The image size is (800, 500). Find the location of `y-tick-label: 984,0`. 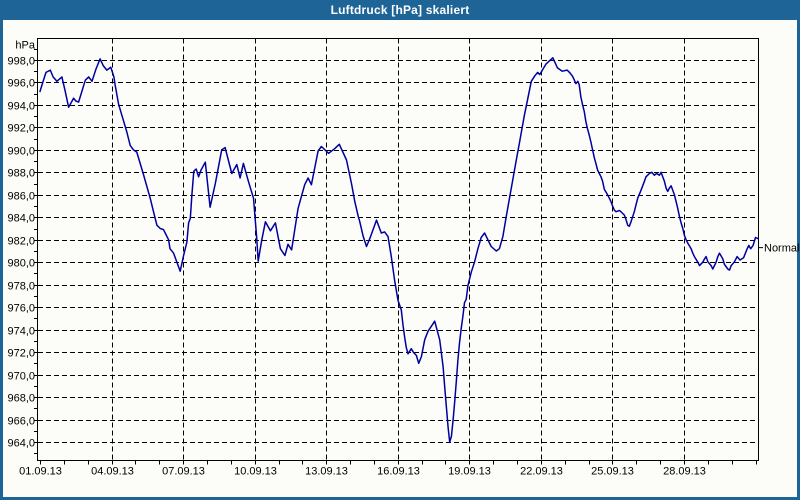

y-tick-label: 984,0 is located at coordinates (21, 219).